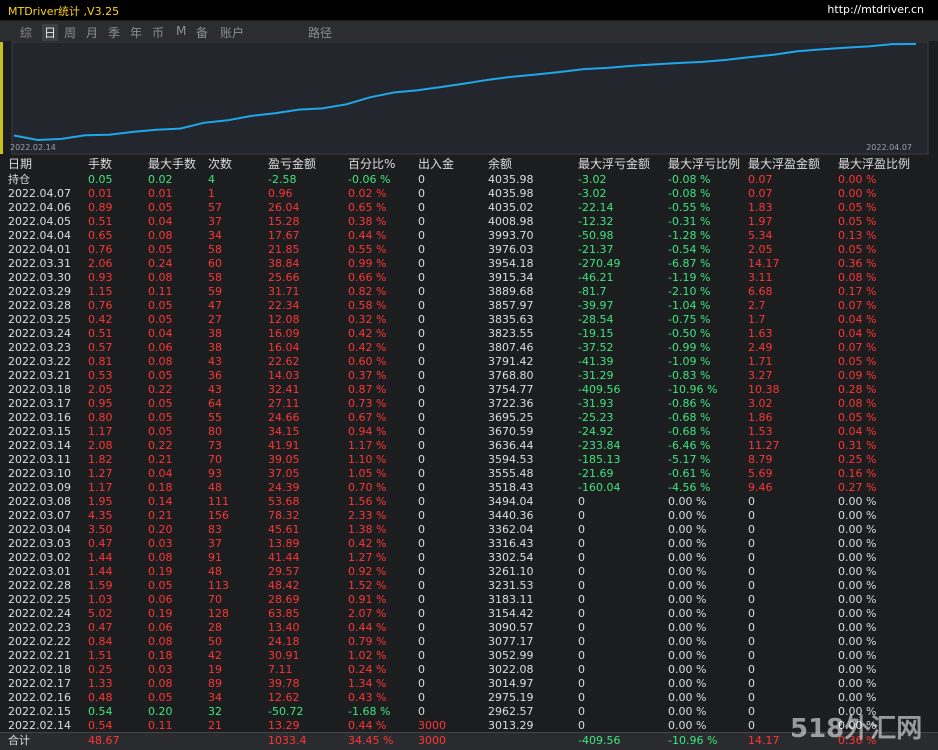 Image resolution: width=938 pixels, height=750 pixels. I want to click on title-bar: MTDriver统计 ,V3.25 http://mtdriver.cn, so click(469, 10).